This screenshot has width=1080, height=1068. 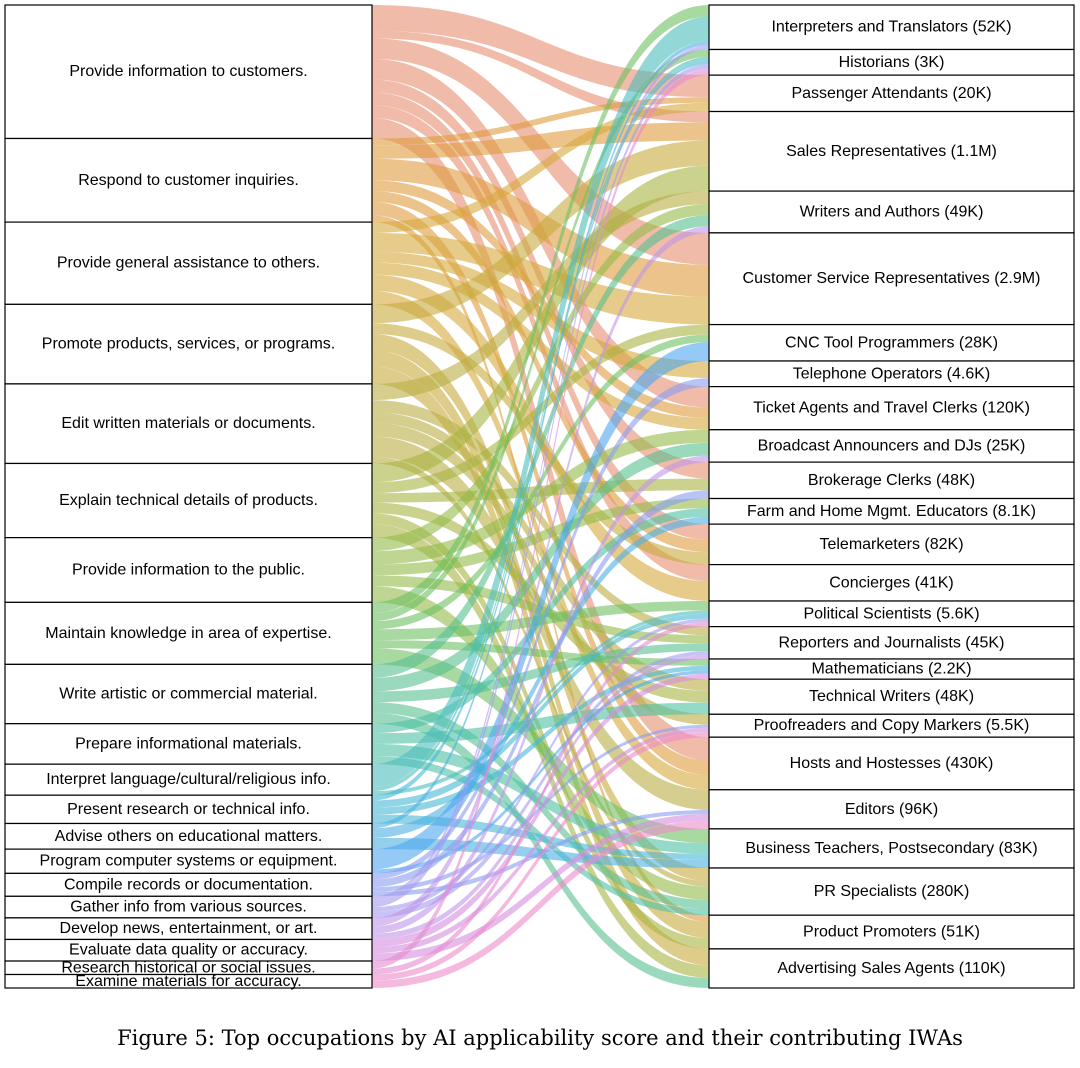 I want to click on occupation-node-label: Farm and Home Mgmt. Educators (8.1K), so click(x=891, y=511).